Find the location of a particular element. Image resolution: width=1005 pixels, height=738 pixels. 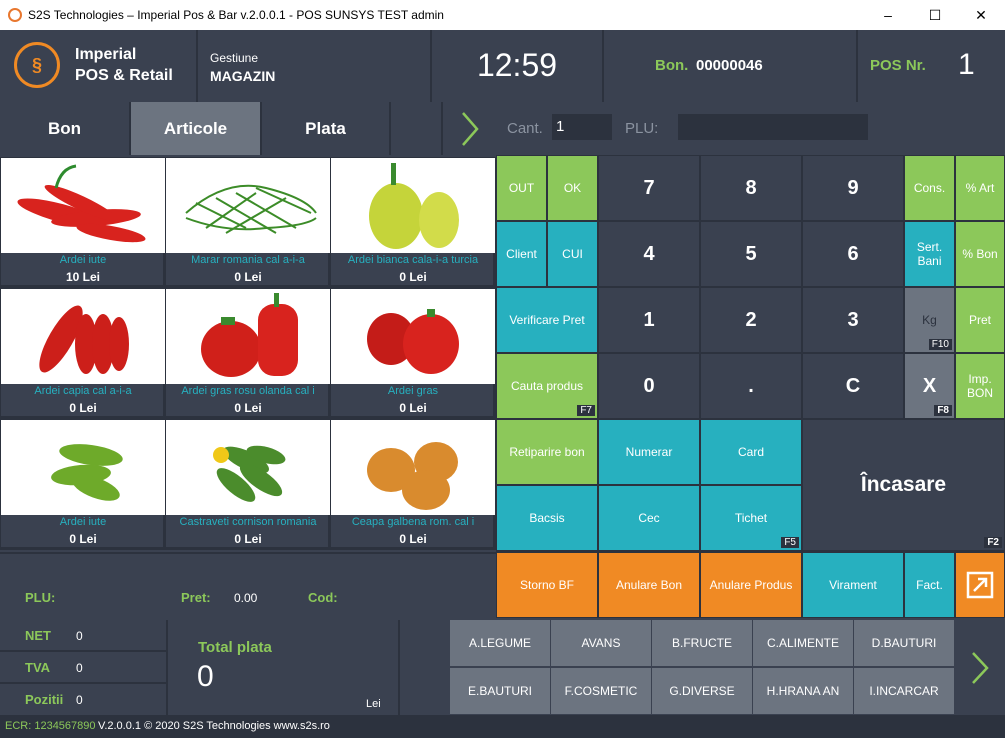

percent-art-button: % Art is located at coordinates (980, 188).